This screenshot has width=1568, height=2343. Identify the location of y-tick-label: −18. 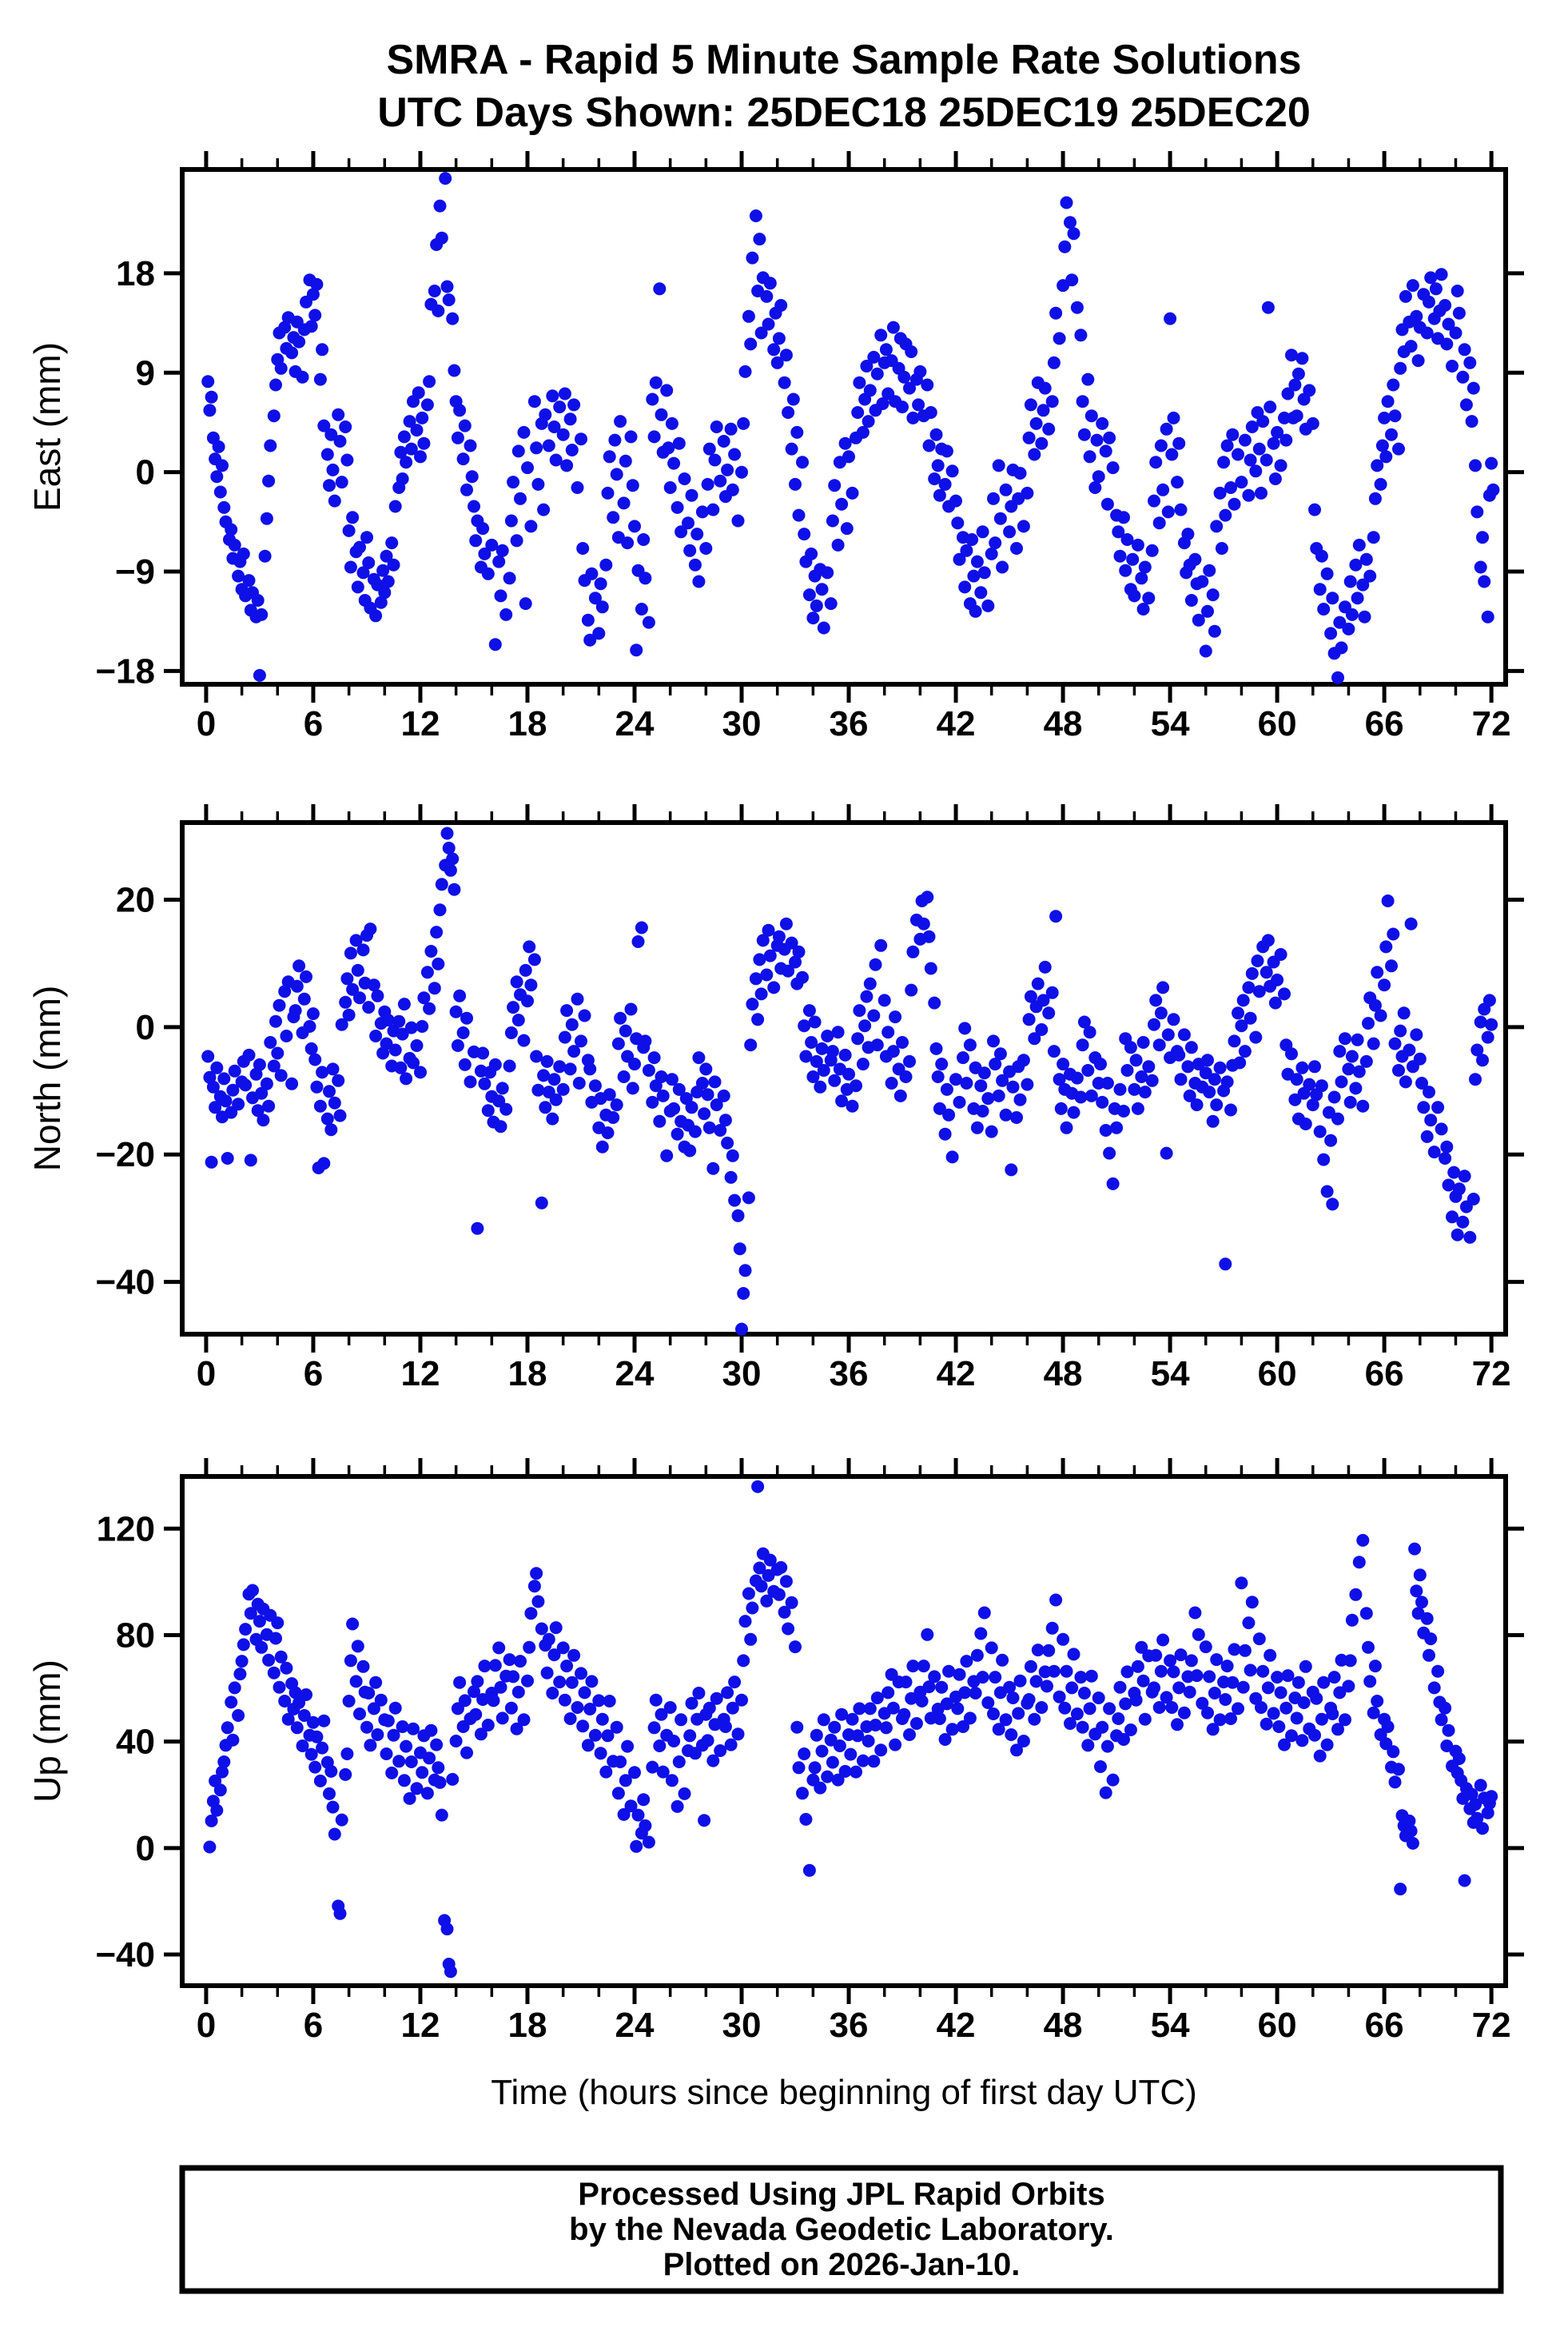
(125, 671).